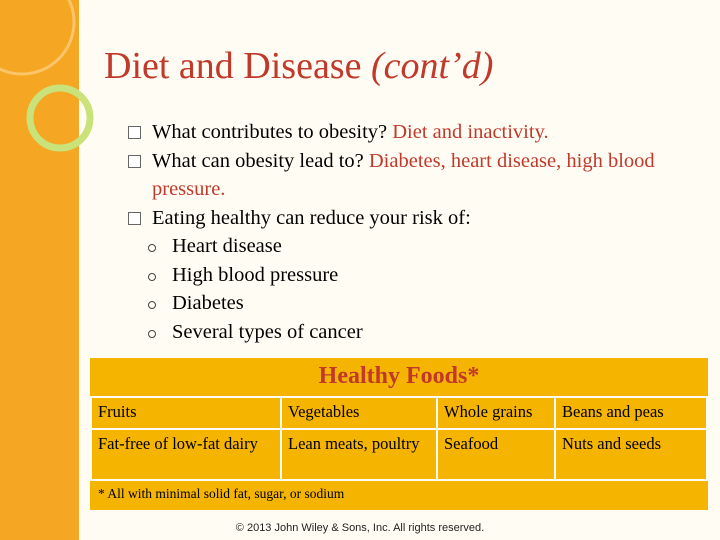 This screenshot has height=540, width=720. What do you see at coordinates (208, 303) in the screenshot?
I see `sub-bullet-text: Diabetes` at bounding box center [208, 303].